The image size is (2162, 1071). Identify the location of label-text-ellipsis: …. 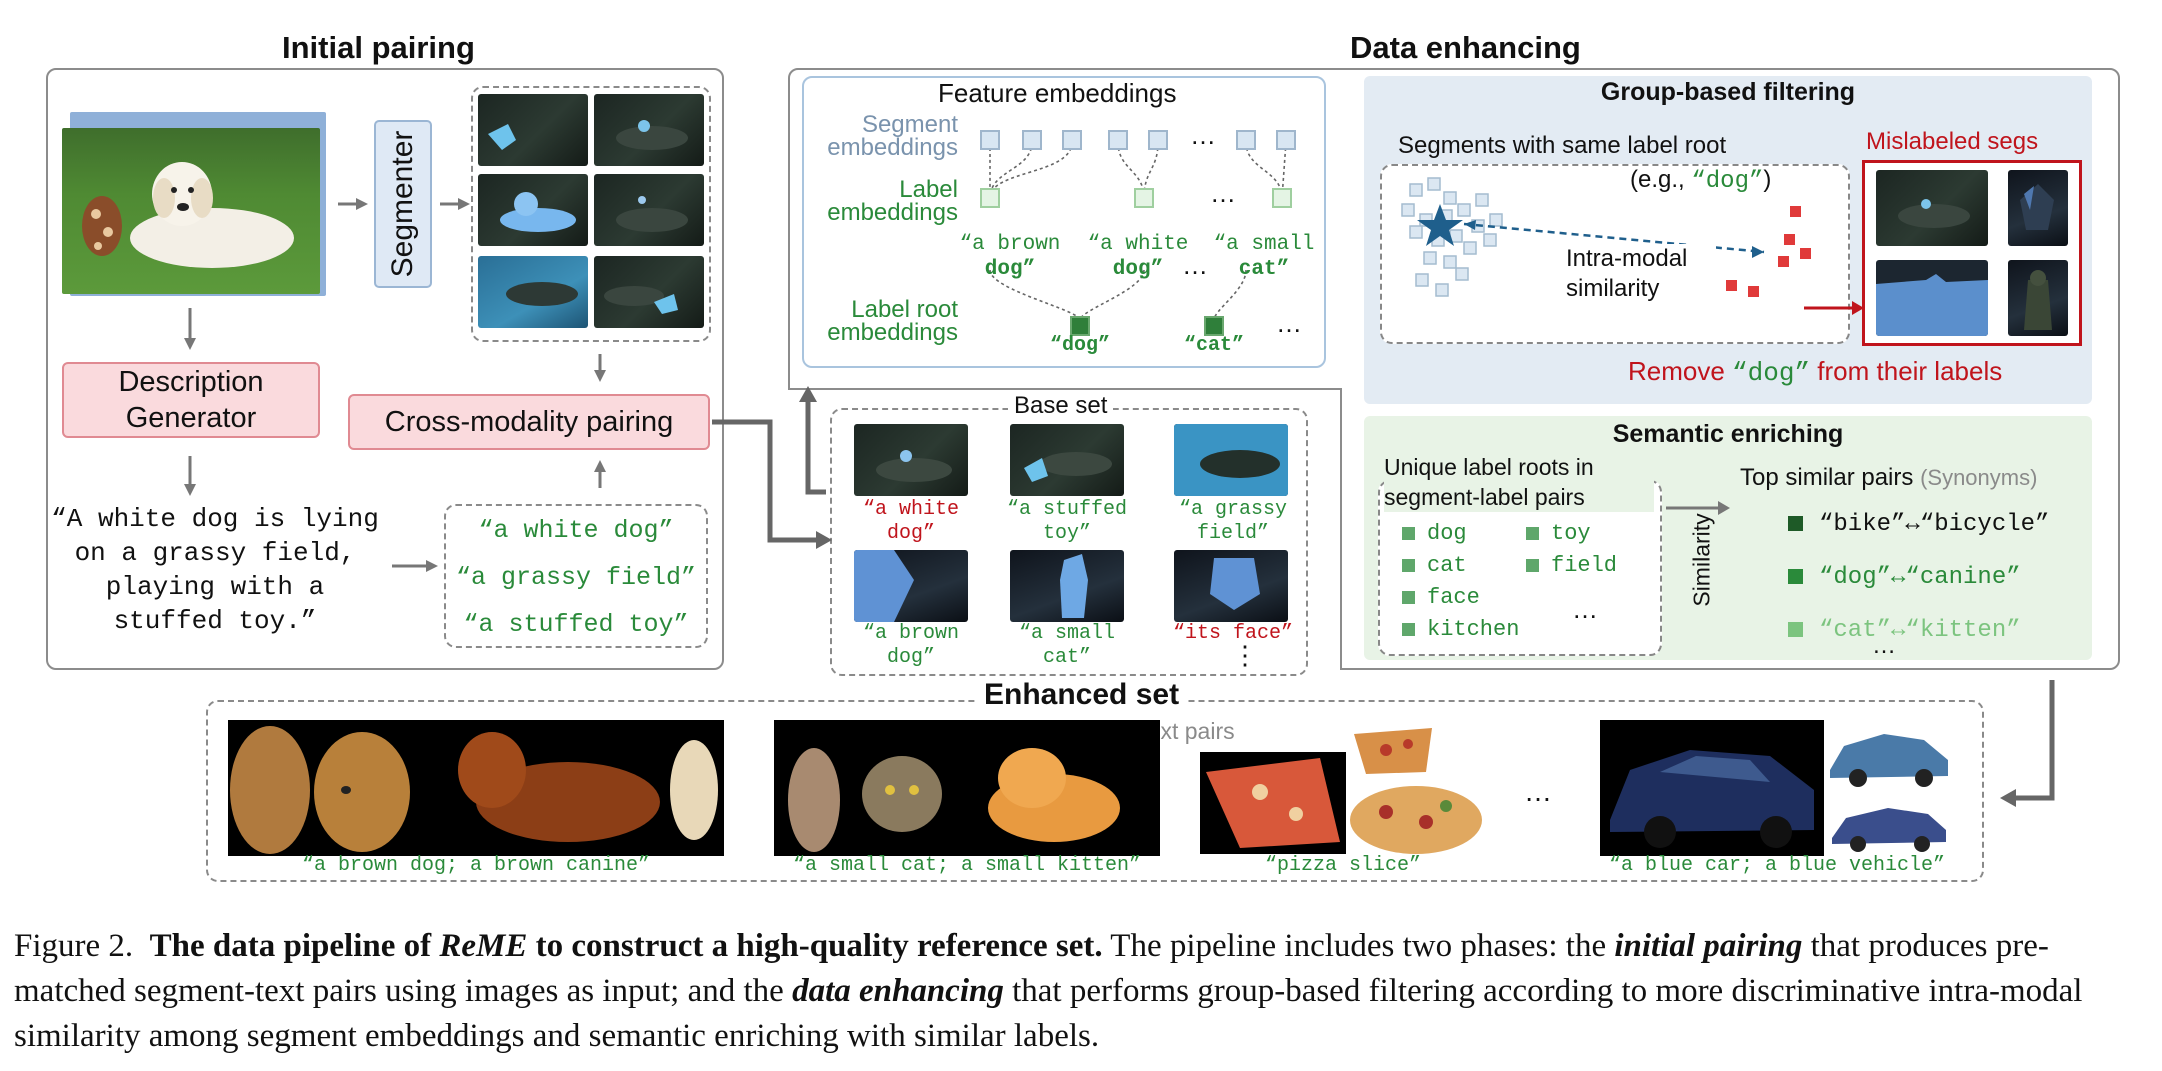
(1195, 265).